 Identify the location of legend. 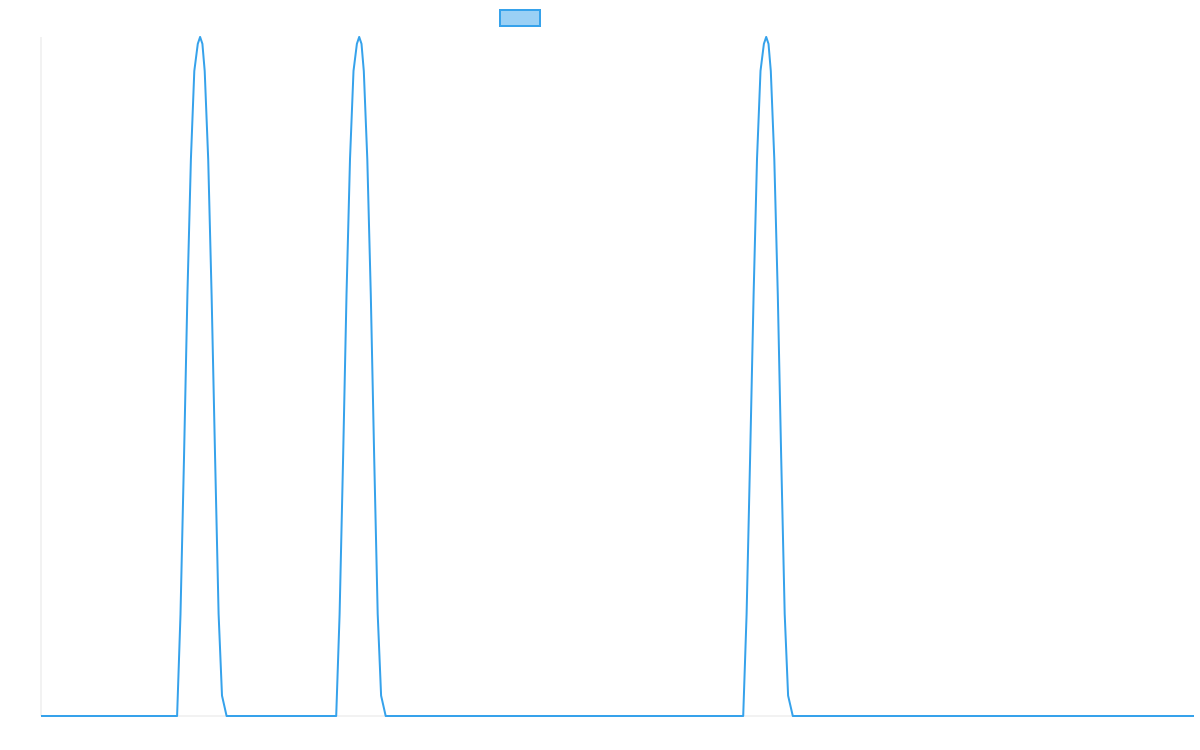
(520, 18).